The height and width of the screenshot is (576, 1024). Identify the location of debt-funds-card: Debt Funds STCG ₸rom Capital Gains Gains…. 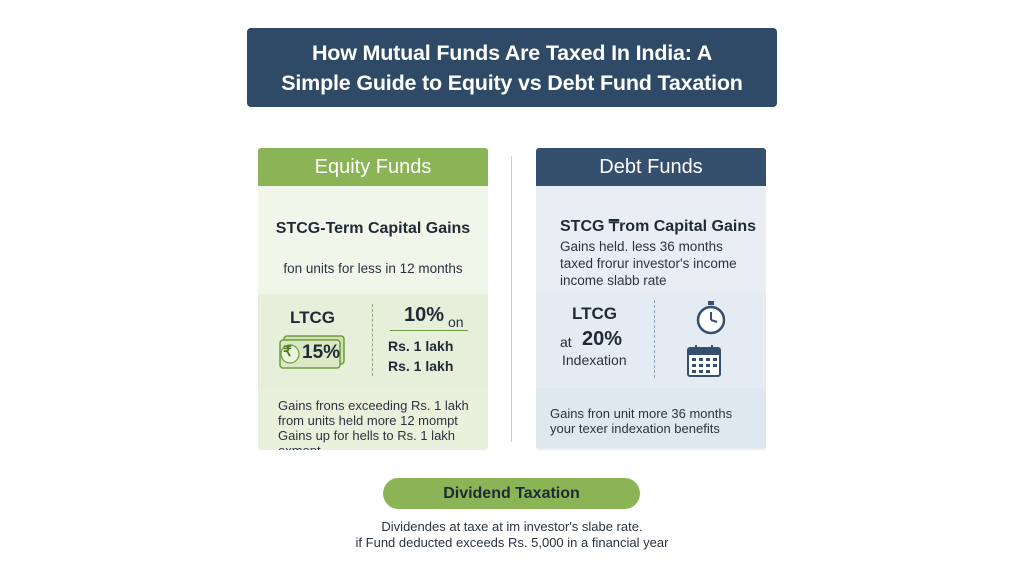
(651, 299).